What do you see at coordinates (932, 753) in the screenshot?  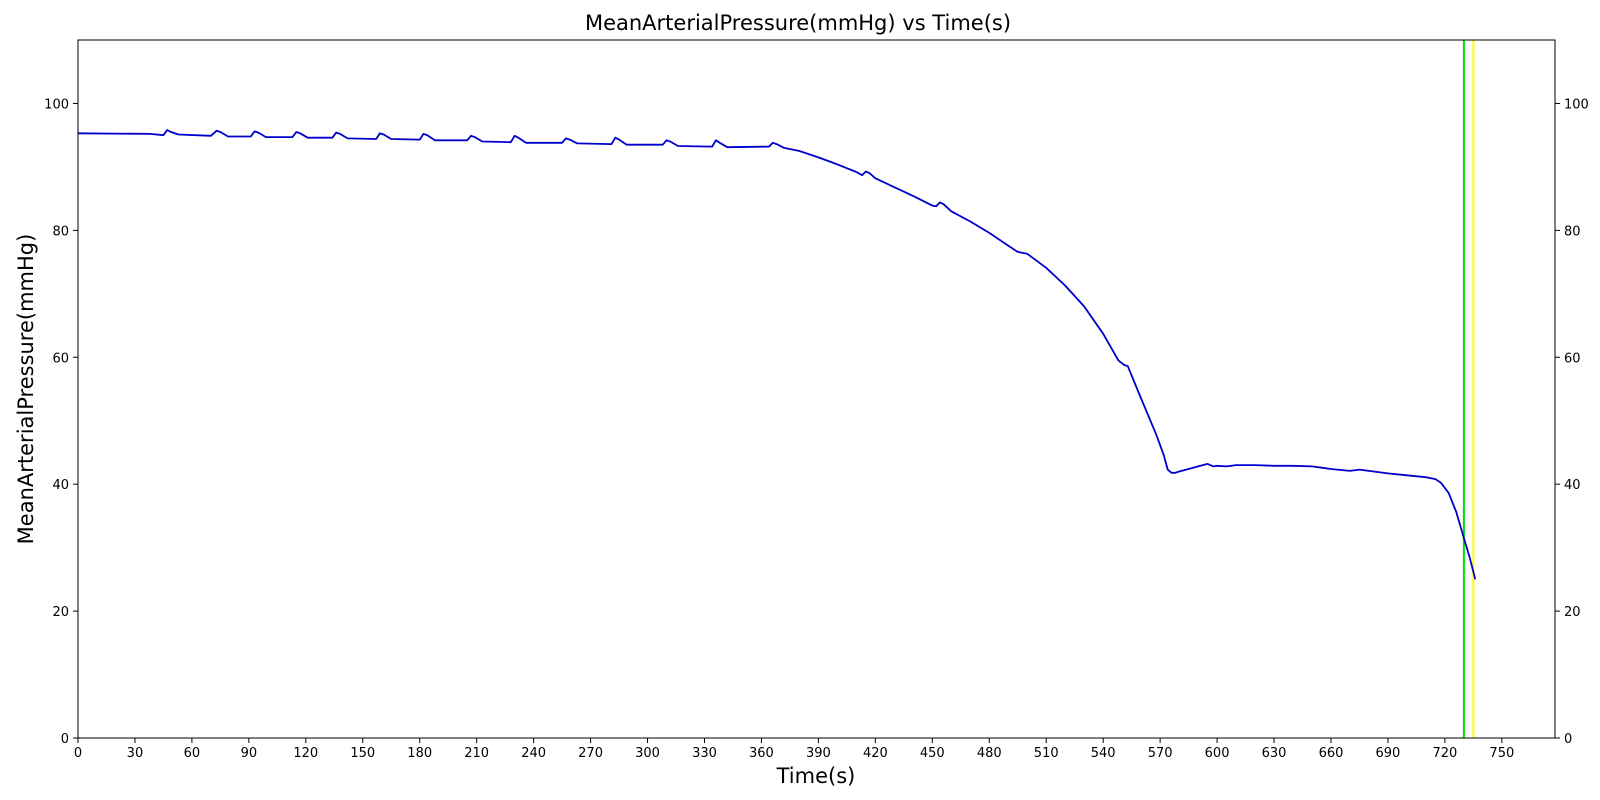 I see `x-tick-label: 450` at bounding box center [932, 753].